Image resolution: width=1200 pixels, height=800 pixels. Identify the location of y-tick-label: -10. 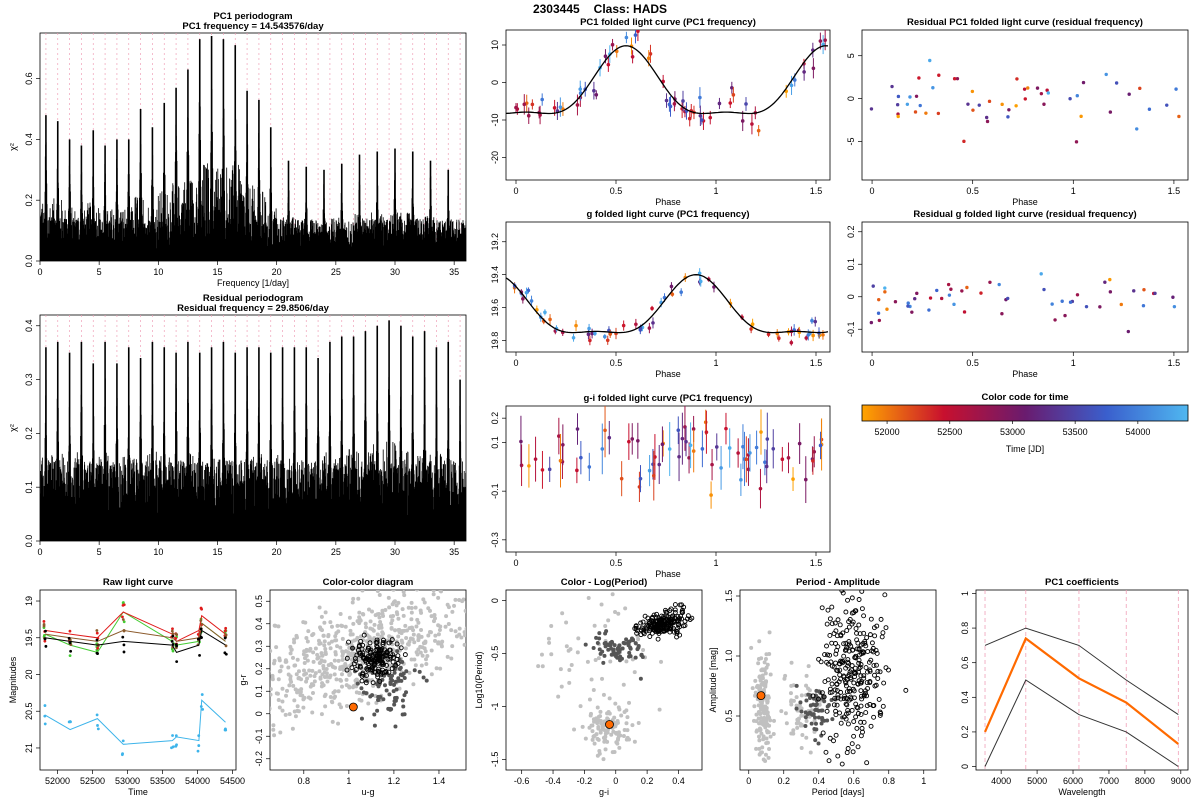
(495, 119).